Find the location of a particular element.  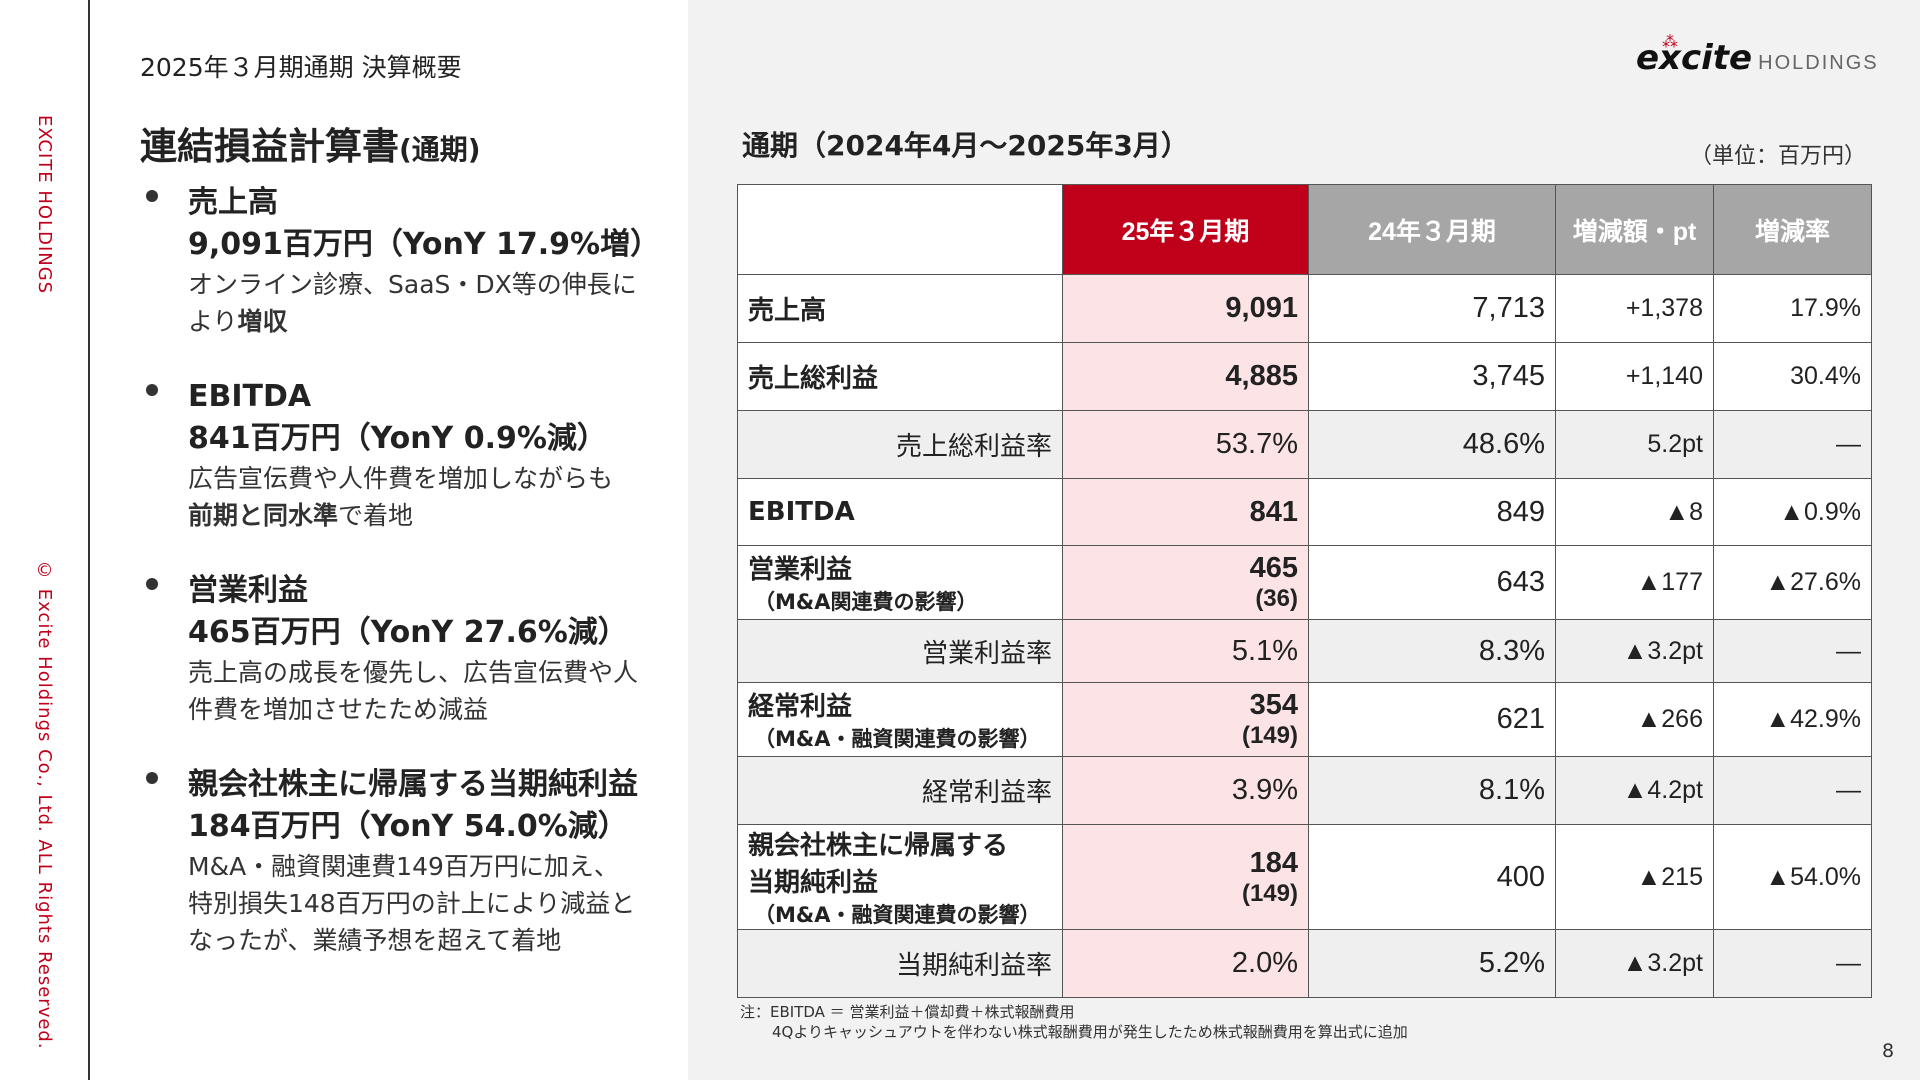

current-value: 53.7% is located at coordinates (1185, 444).